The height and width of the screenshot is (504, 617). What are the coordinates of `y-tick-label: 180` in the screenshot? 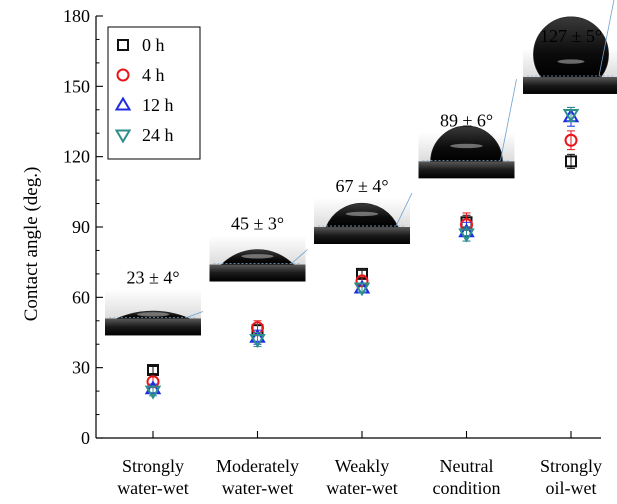 It's located at (76, 16).